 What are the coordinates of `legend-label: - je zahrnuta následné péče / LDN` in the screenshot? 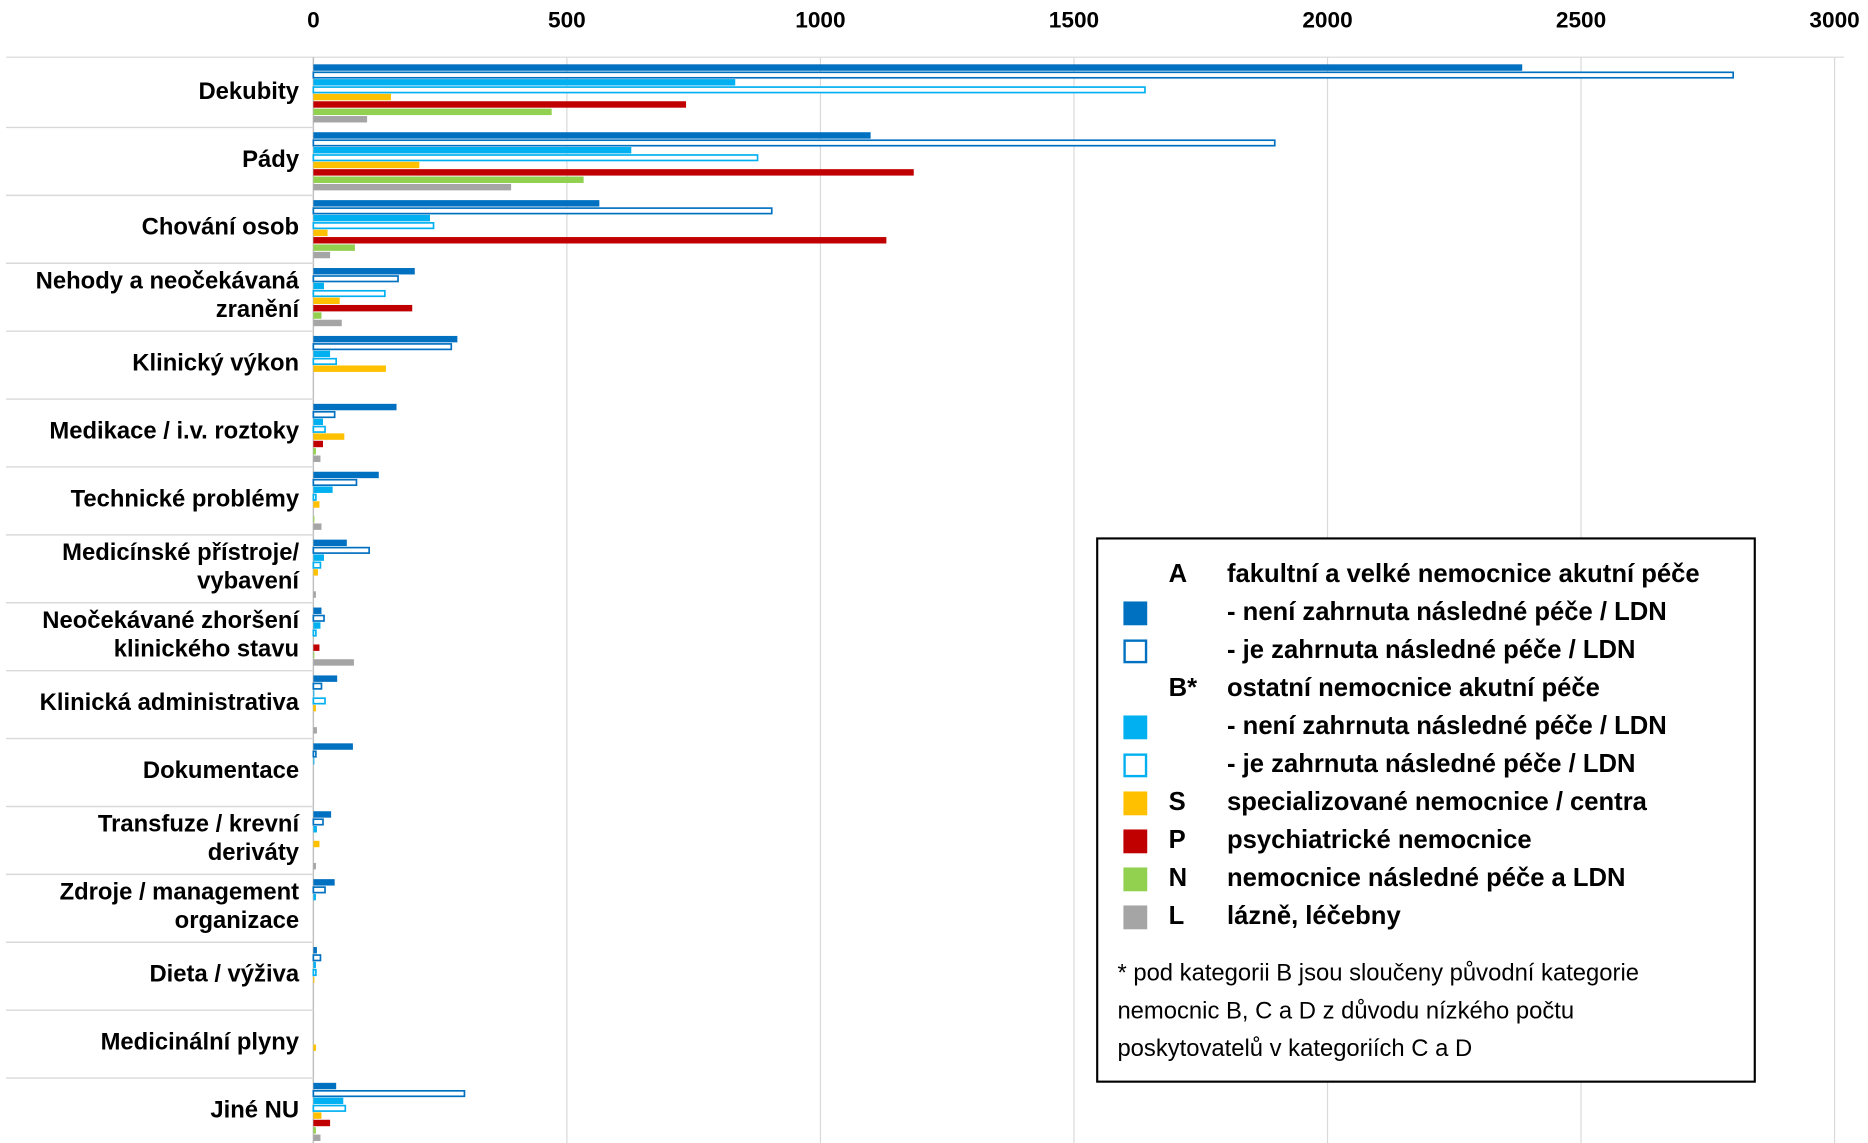 It's located at (1431, 764).